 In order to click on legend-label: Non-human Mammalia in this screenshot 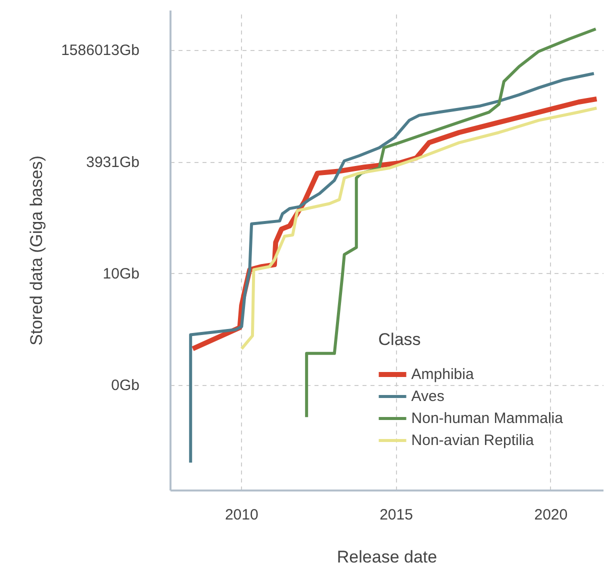, I will do `click(487, 418)`.